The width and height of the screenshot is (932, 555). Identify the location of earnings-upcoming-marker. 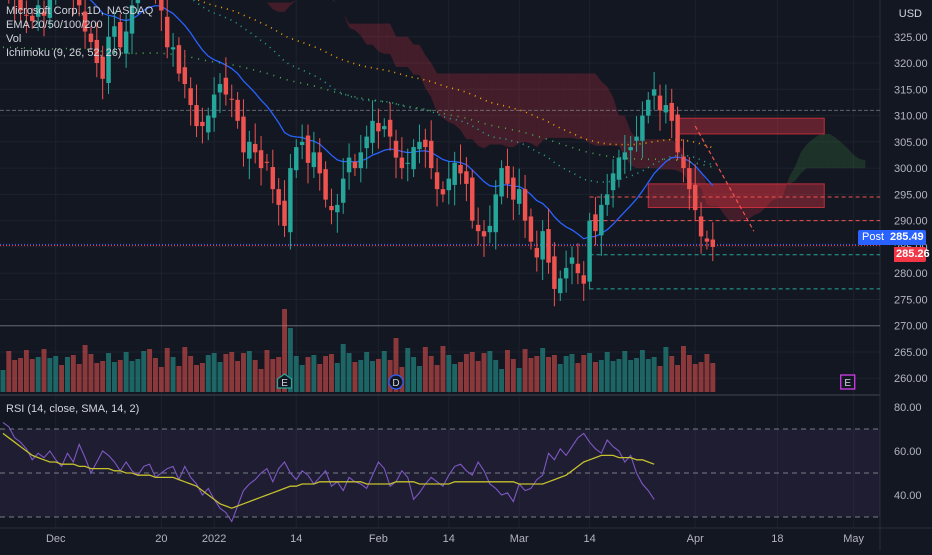
(848, 382).